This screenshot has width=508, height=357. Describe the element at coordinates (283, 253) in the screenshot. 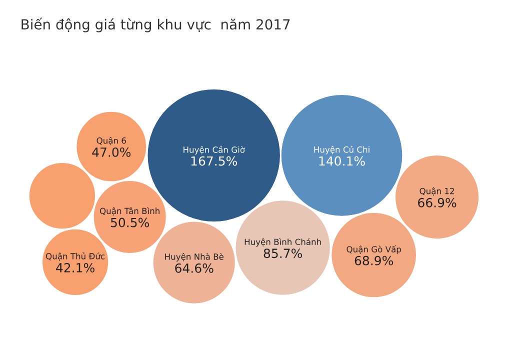

I see `data-label: 85.7%` at that location.